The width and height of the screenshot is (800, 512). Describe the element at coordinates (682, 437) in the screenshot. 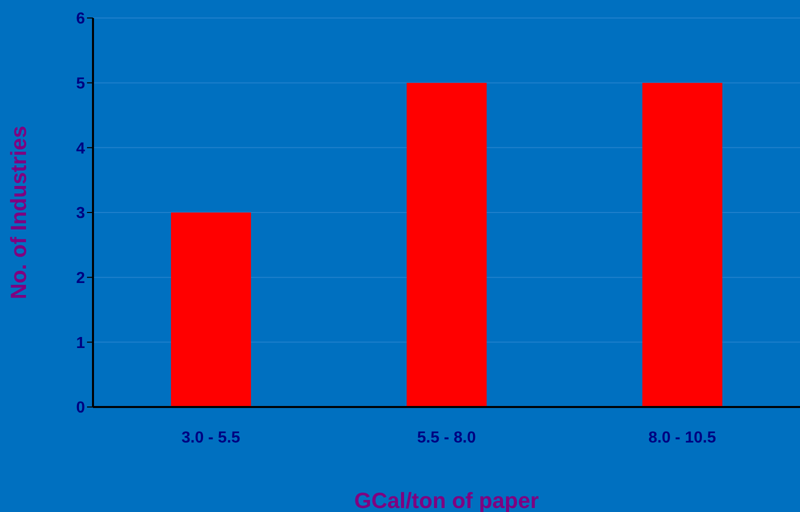

I see `x-tick-label: 8.0 - 10.5` at that location.